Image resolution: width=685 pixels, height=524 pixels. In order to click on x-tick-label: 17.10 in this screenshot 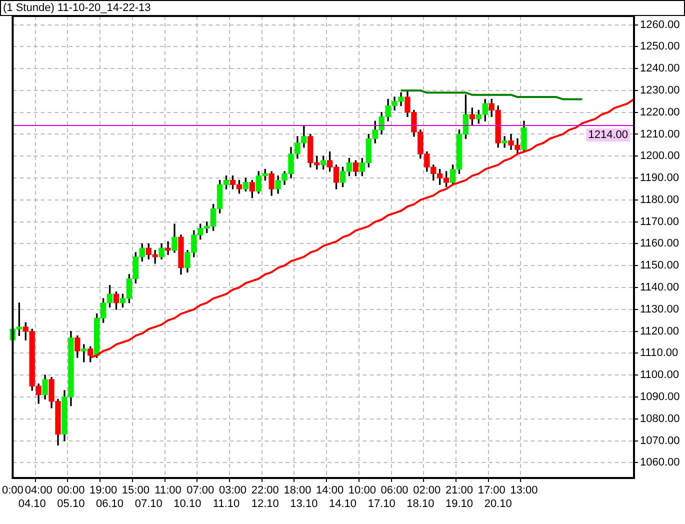, I will do `click(382, 504)`.